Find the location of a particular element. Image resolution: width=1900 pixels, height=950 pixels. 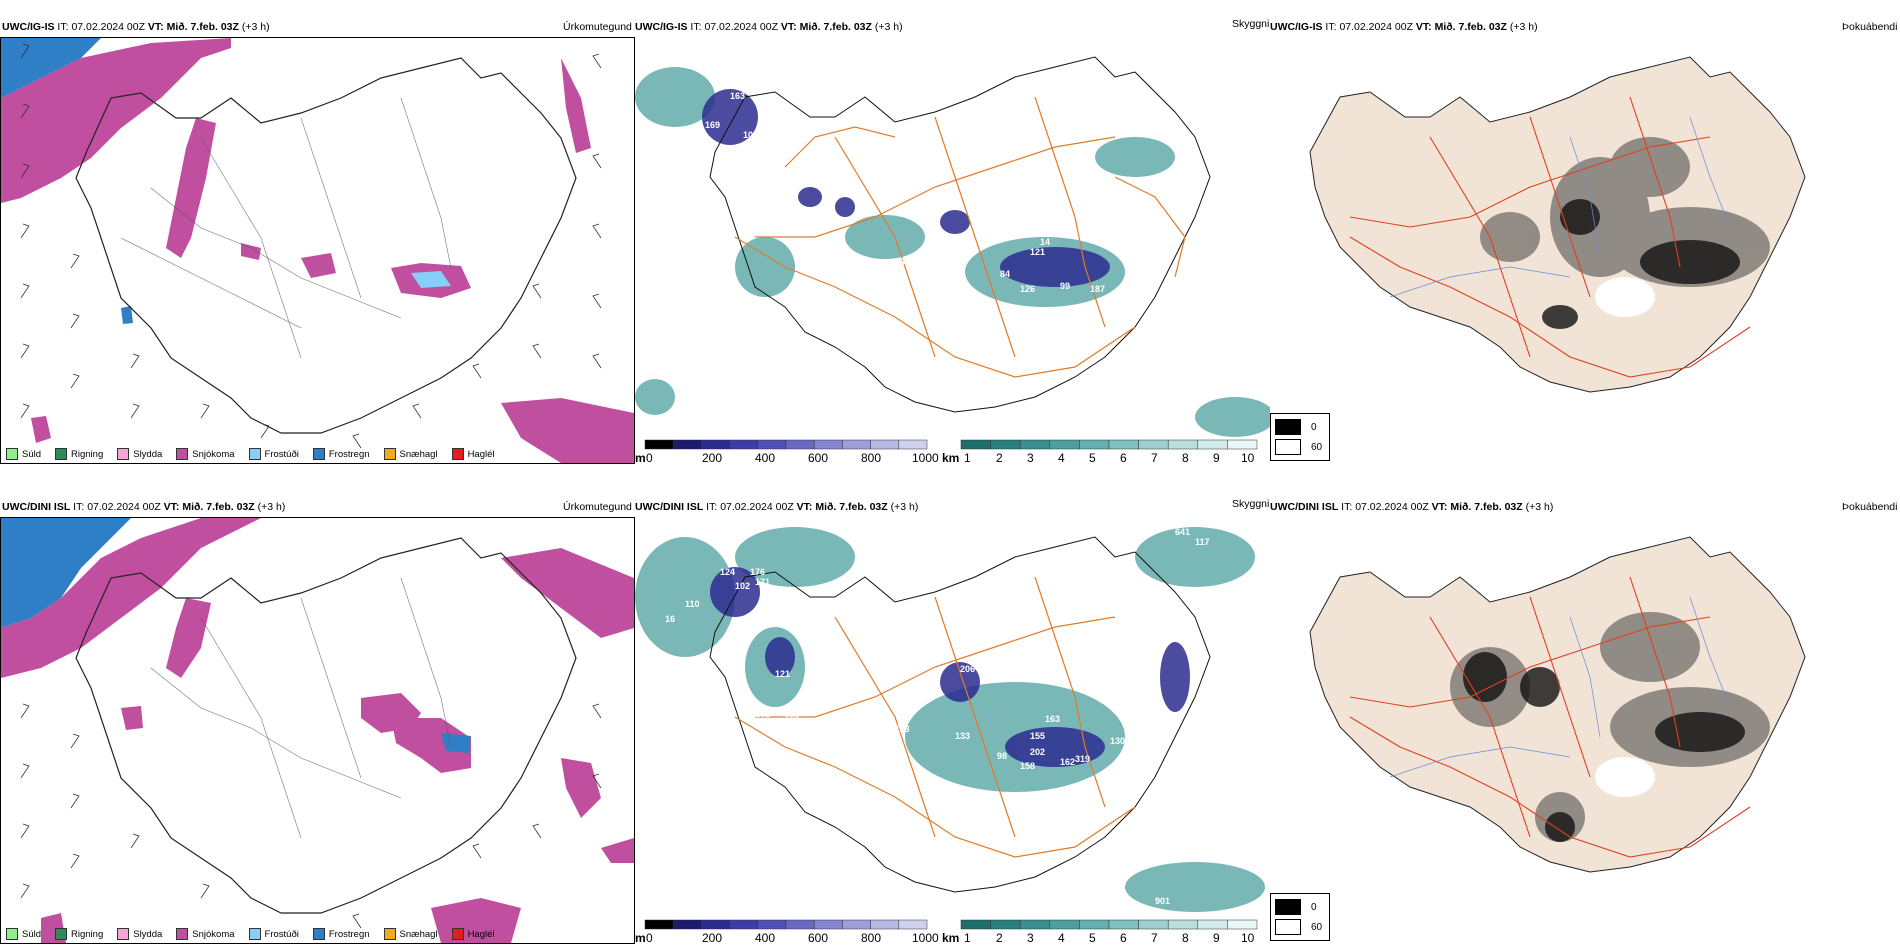

fog-swatch-dark is located at coordinates (1288, 427).